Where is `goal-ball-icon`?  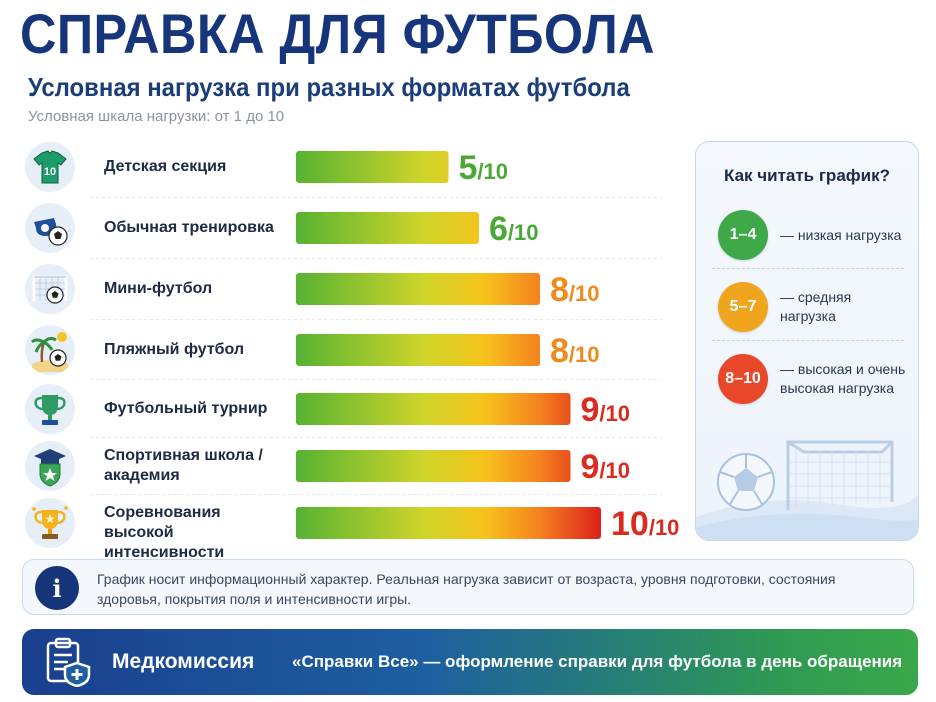 goal-ball-icon is located at coordinates (50, 289).